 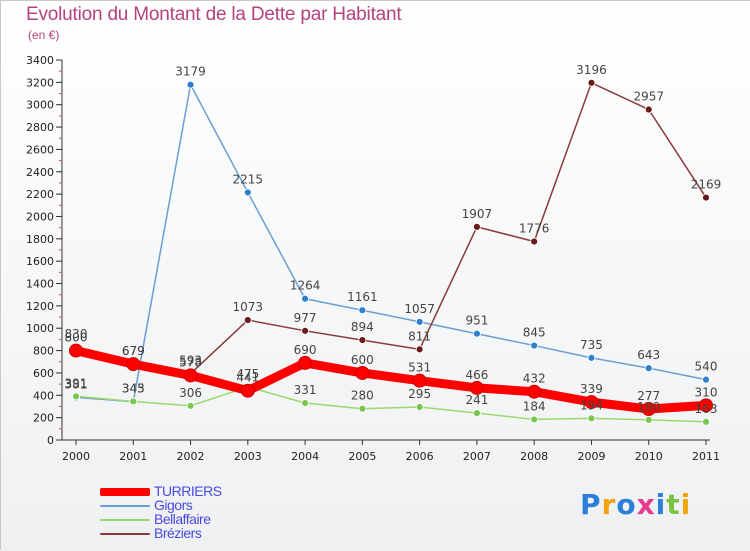 What do you see at coordinates (706, 409) in the screenshot?
I see `data-label: 163` at bounding box center [706, 409].